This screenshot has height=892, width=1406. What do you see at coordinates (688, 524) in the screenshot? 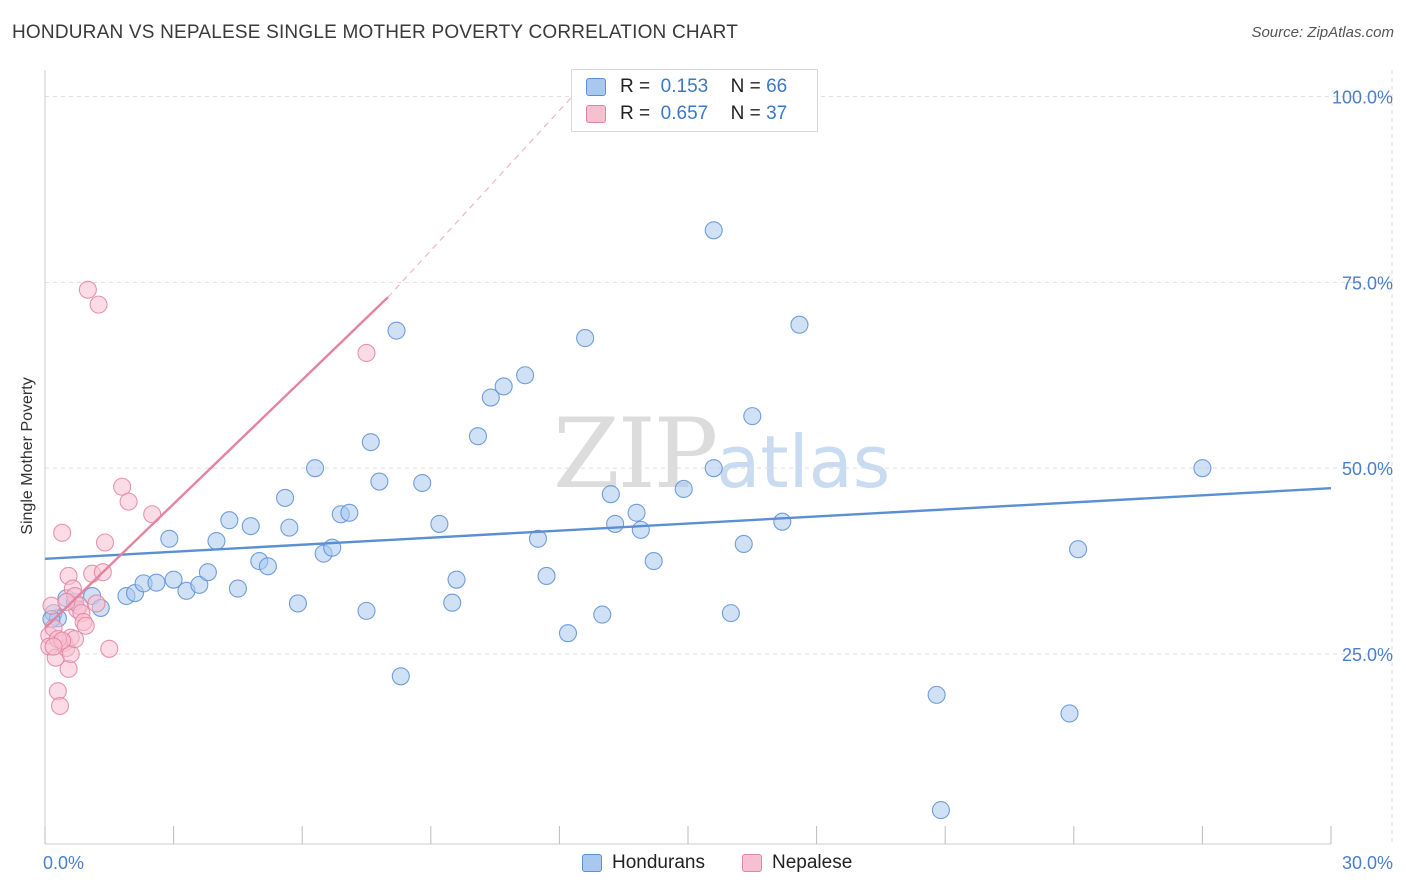
I see `trendline-hondurans` at bounding box center [688, 524].